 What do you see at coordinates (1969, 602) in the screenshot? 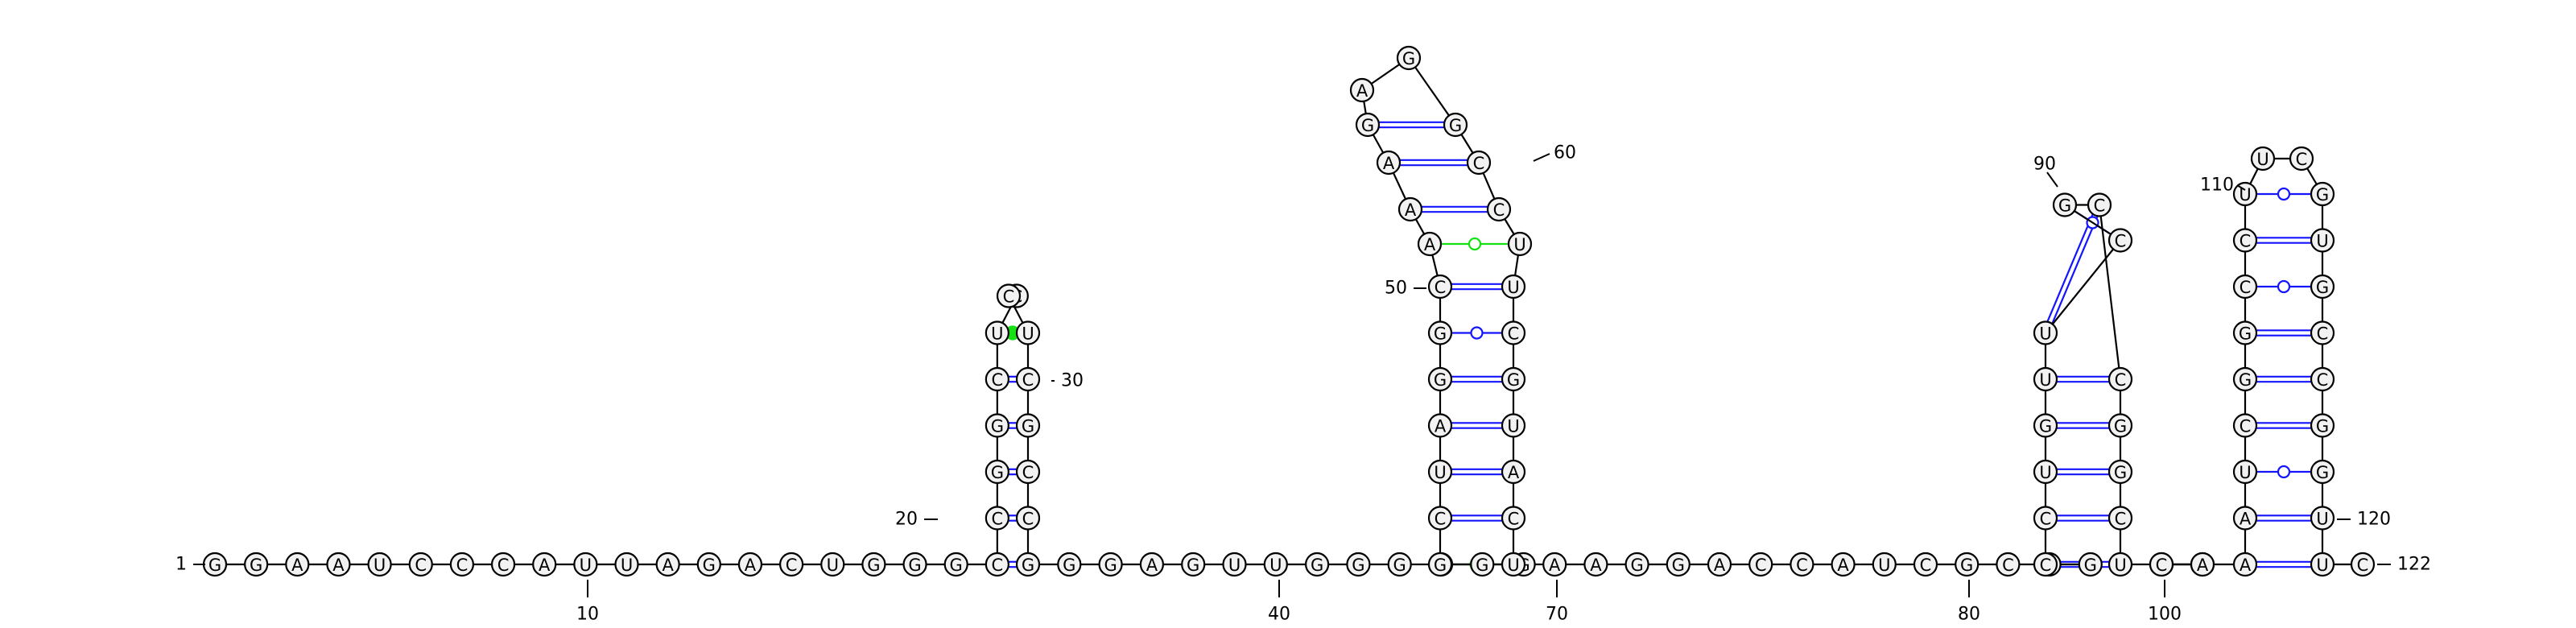
I see `position-label-80: 80` at bounding box center [1969, 602].